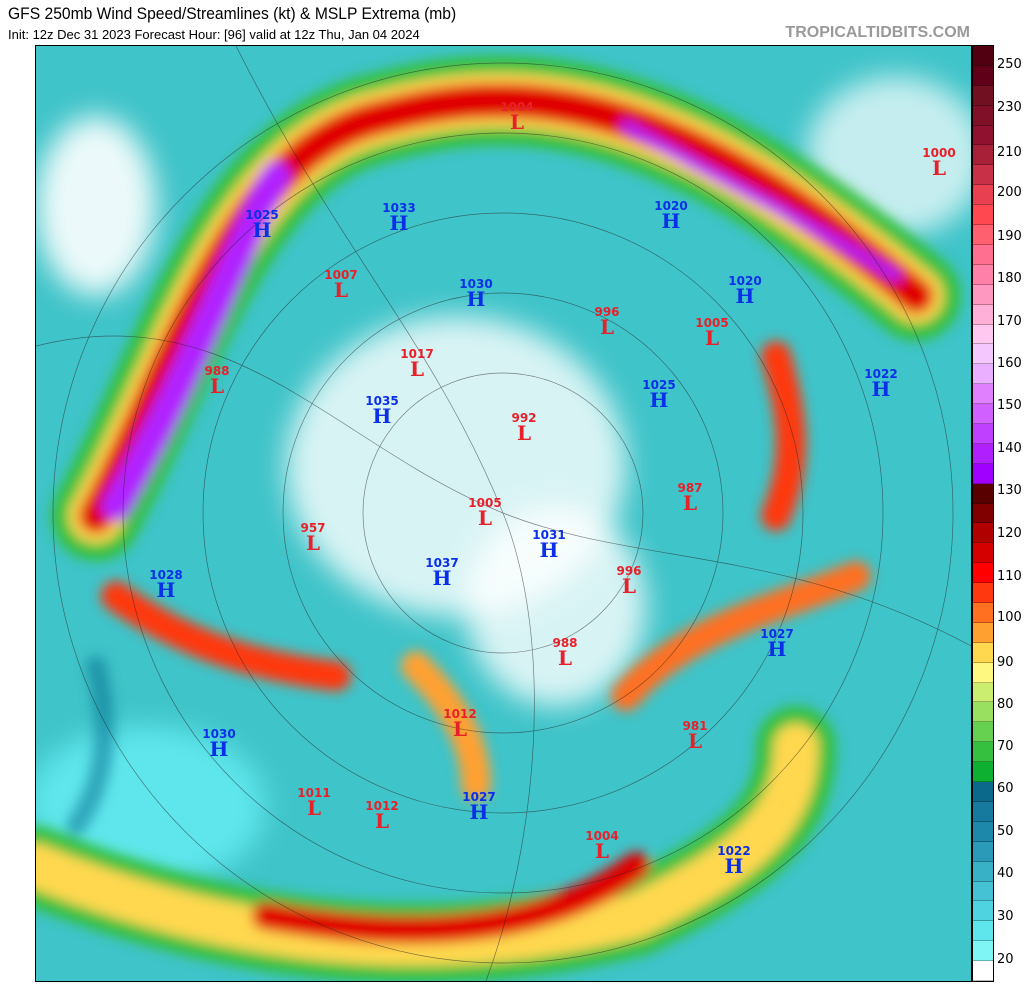 Image resolution: width=1024 pixels, height=1000 pixels. What do you see at coordinates (1009, 363) in the screenshot?
I see `colorbar-label: 160` at bounding box center [1009, 363].